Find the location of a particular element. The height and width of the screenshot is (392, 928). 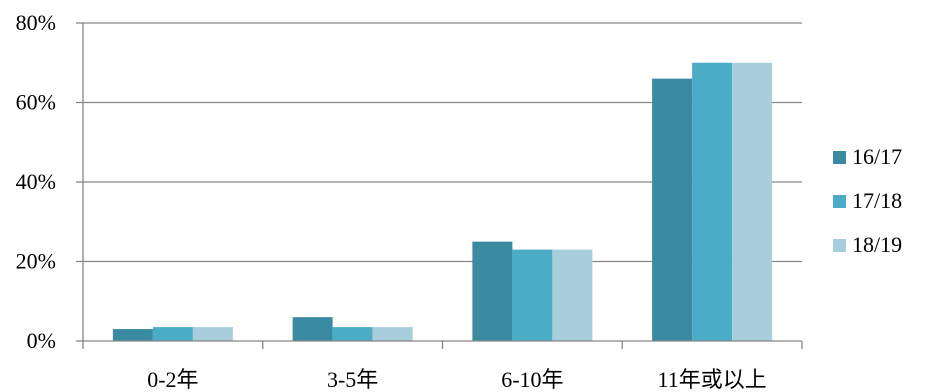

y-axis-tick-labels: 0% 20% 40% 60% 80% is located at coordinates (36, 181).